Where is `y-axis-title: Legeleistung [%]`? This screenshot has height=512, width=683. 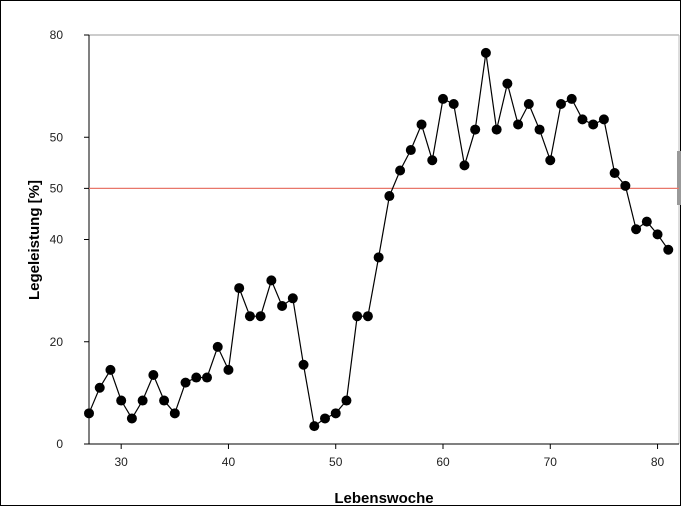 y-axis-title: Legeleistung [%] is located at coordinates (34, 240).